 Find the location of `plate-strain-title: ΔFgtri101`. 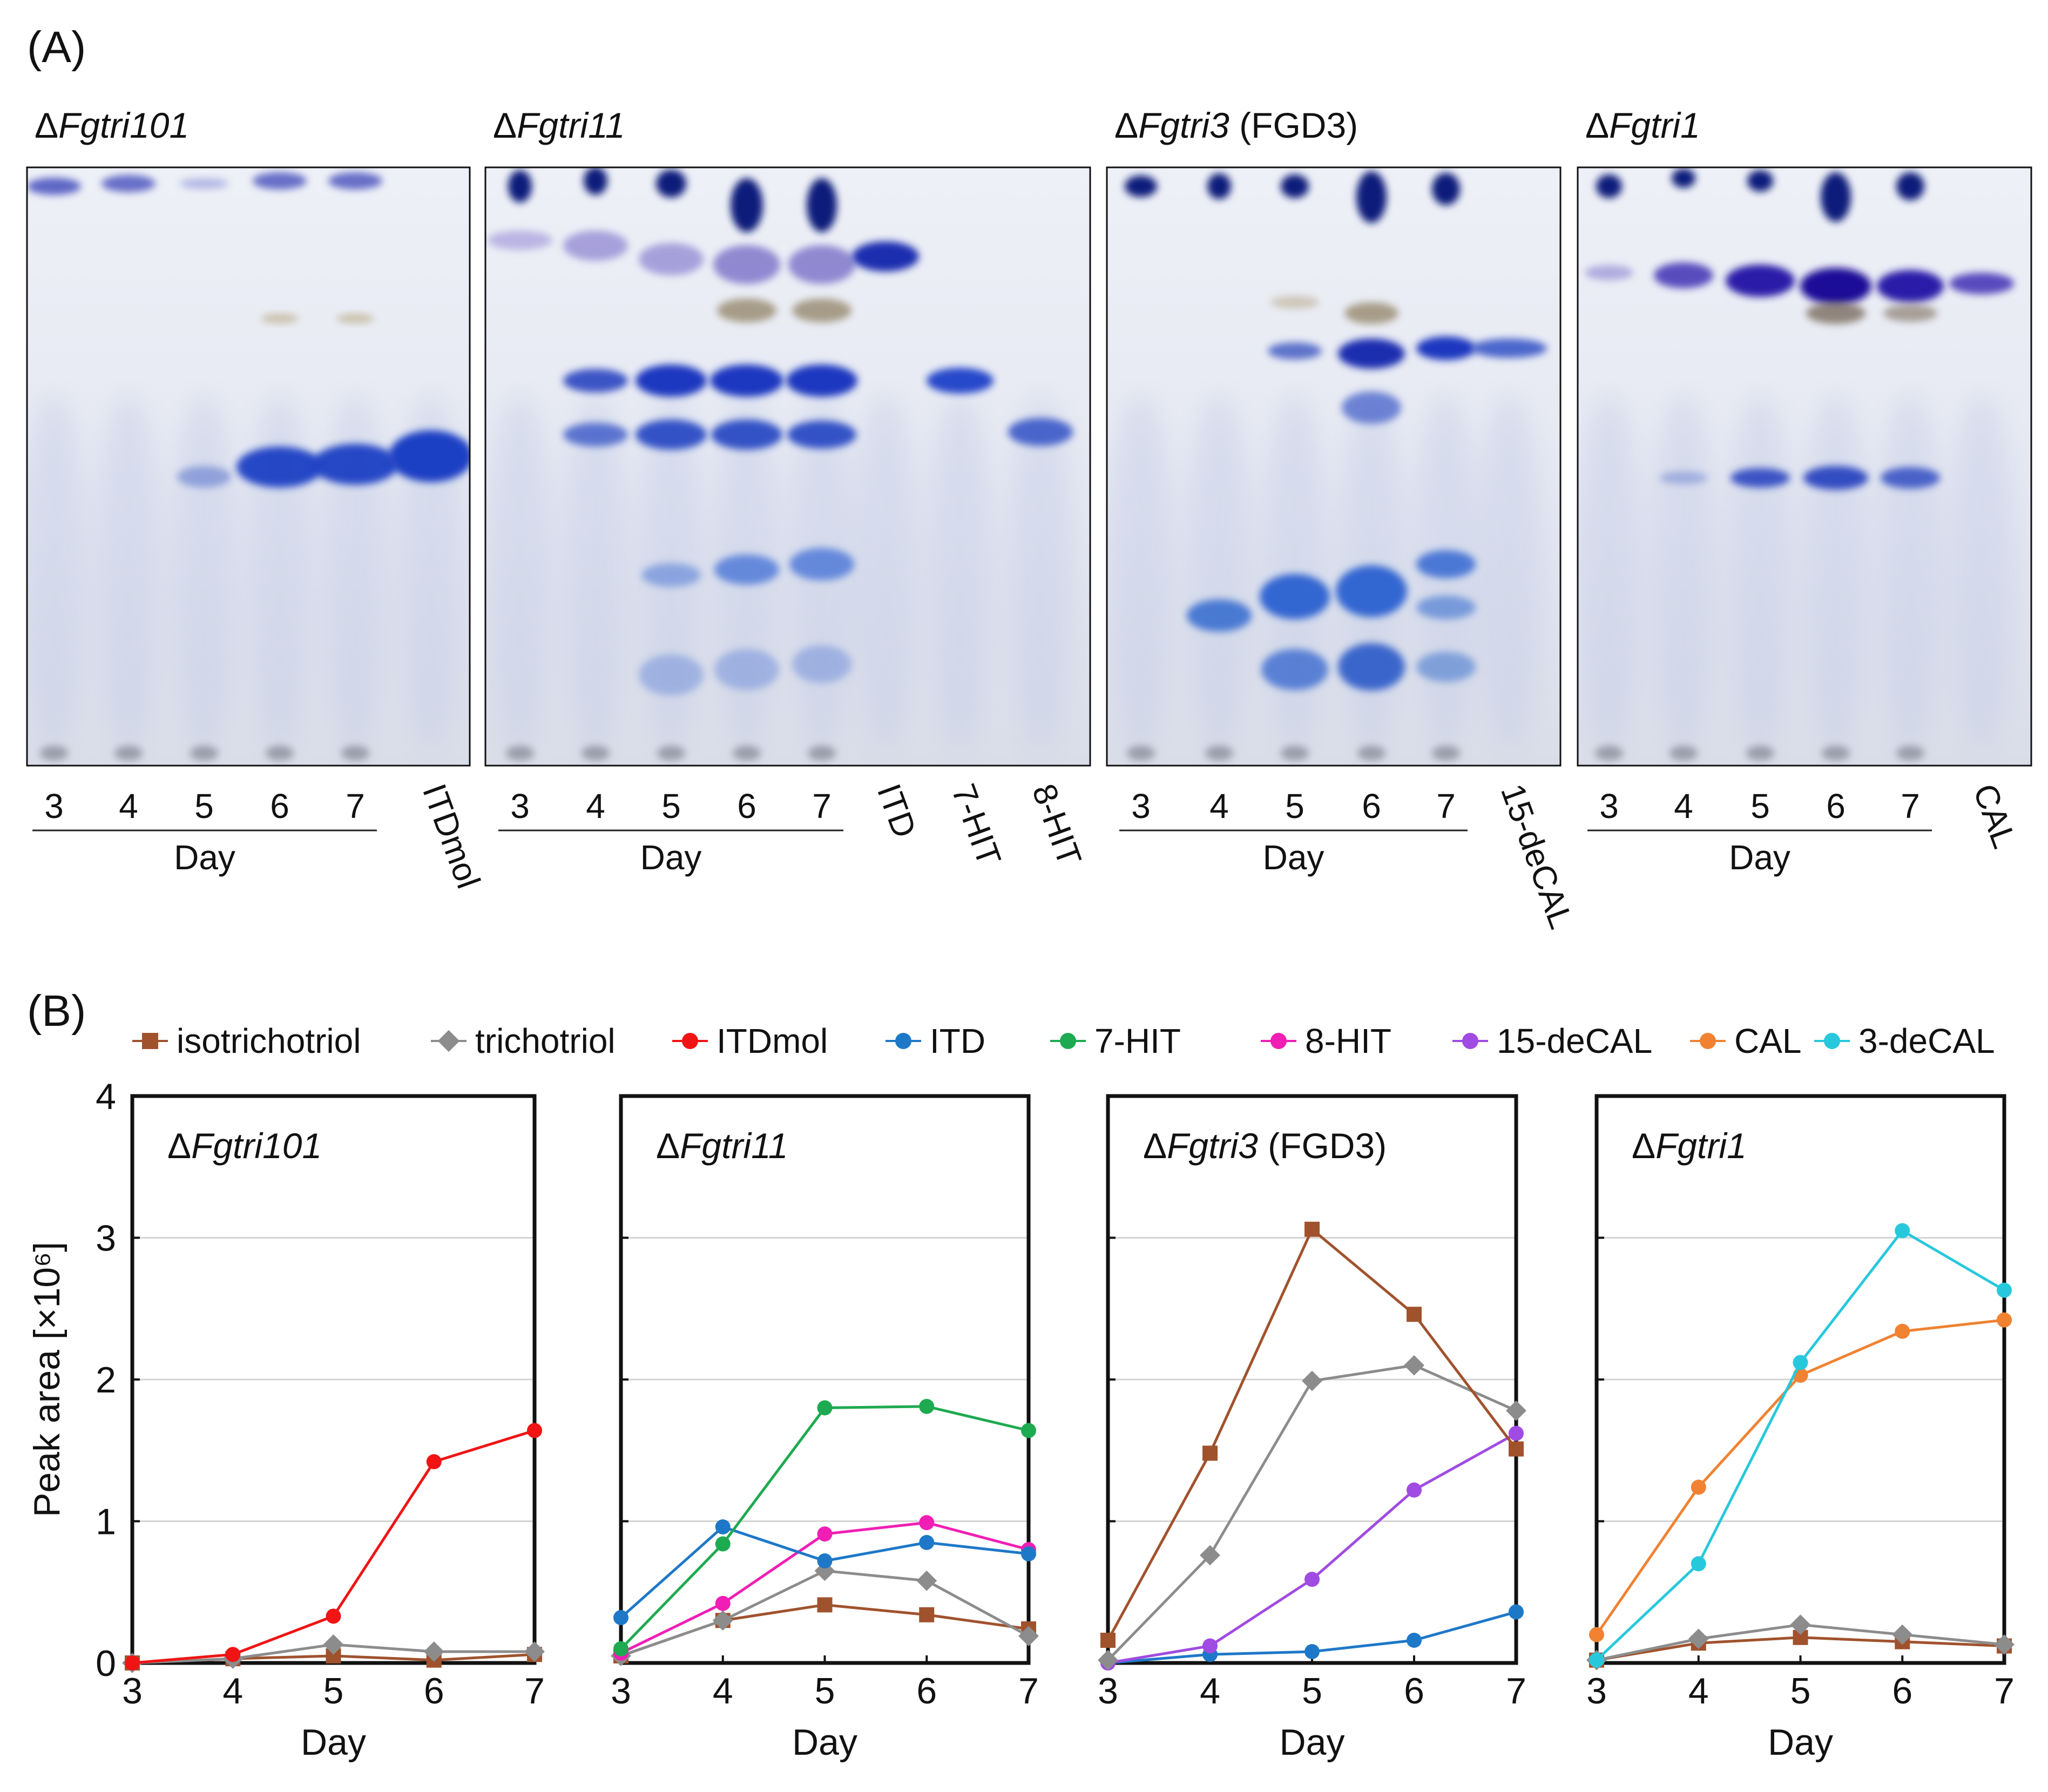

plate-strain-title: ΔFgtri101 is located at coordinates (112, 125).